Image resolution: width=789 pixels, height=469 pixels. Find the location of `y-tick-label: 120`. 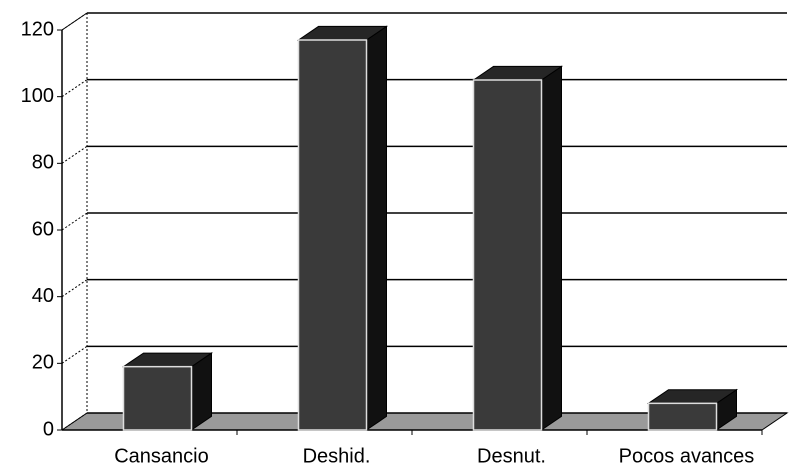

y-tick-label: 120 is located at coordinates (37, 29).